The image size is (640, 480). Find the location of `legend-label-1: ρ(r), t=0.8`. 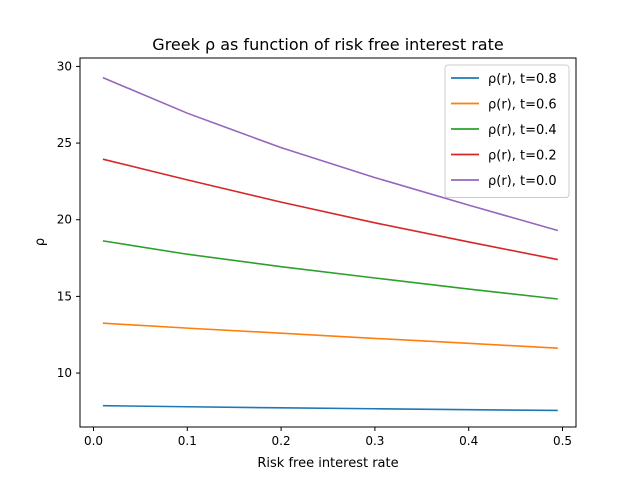

legend-label-1: ρ(r), t=0.8 is located at coordinates (522, 79).